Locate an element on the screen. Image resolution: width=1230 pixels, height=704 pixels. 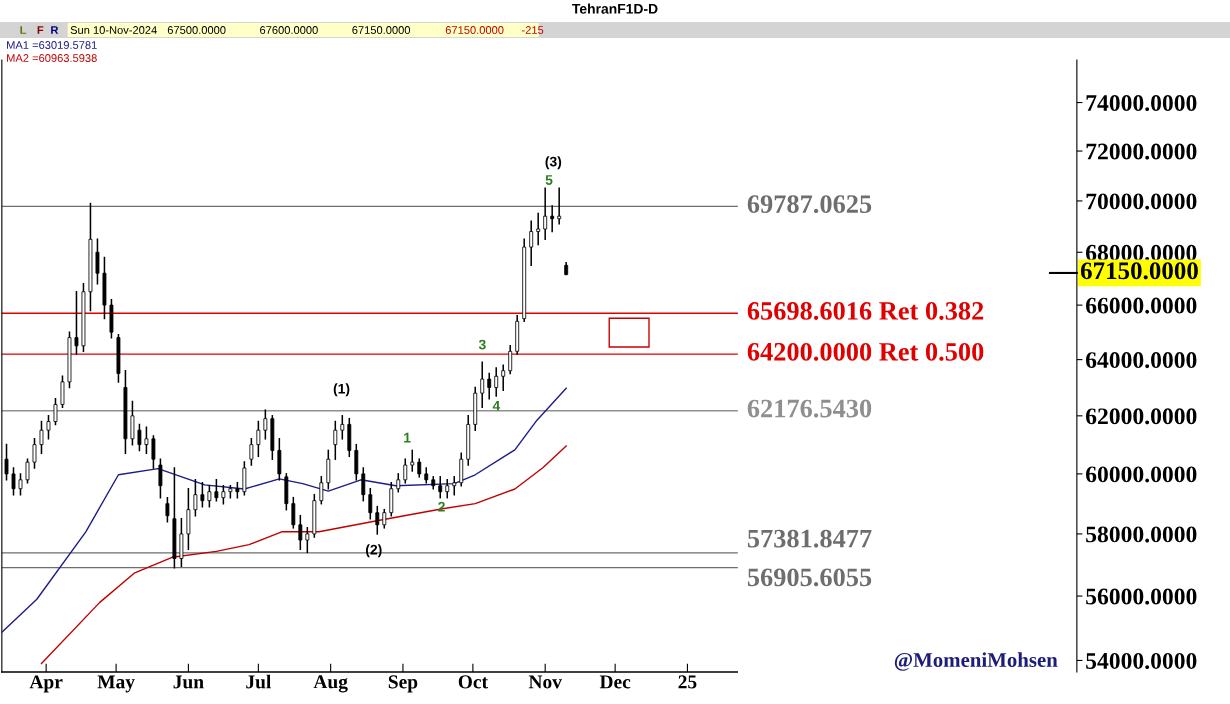
y-tick-label: 70000.0000 is located at coordinates (1141, 201).